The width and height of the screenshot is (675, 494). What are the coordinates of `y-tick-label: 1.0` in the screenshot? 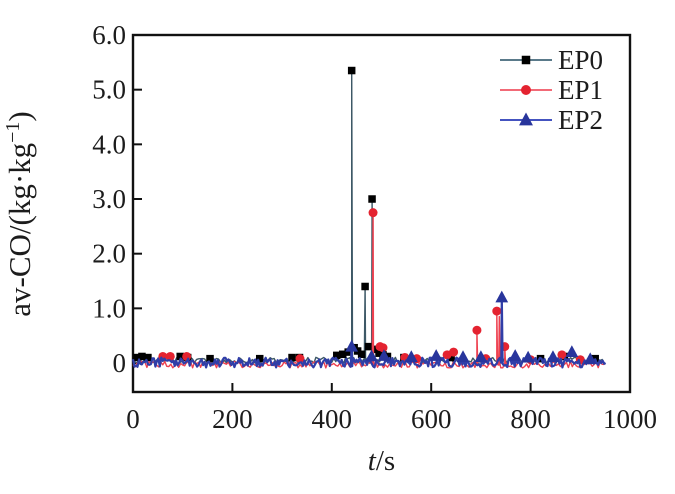 It's located at (109, 308).